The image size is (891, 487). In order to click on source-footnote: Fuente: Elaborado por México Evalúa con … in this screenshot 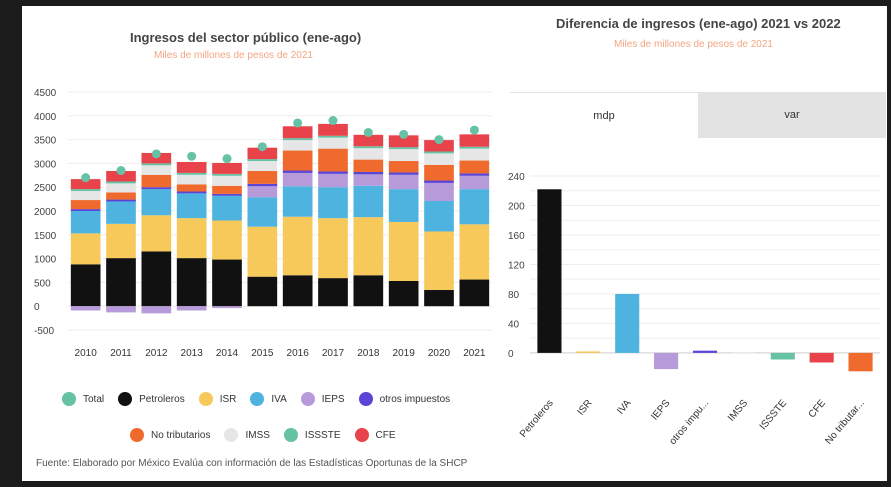, I will do `click(252, 463)`.